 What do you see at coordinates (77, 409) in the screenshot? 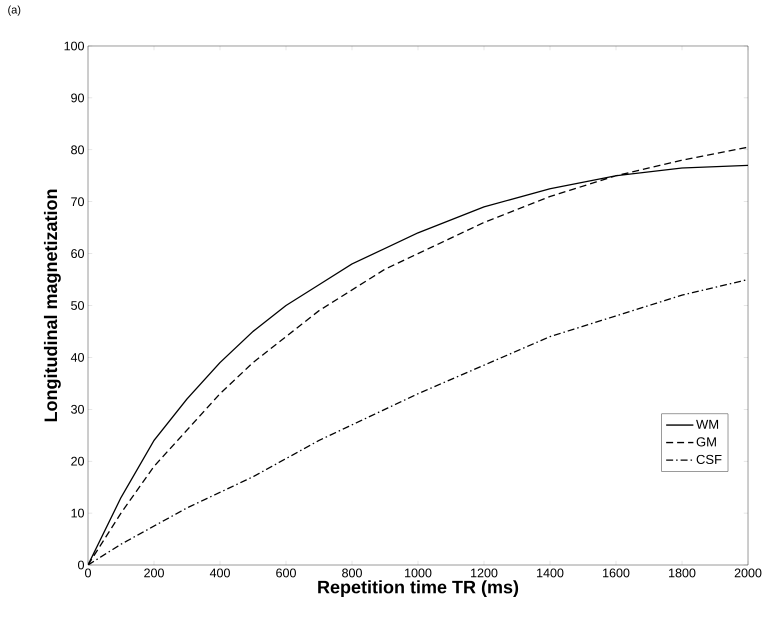
I see `y-tick-label: 30` at bounding box center [77, 409].